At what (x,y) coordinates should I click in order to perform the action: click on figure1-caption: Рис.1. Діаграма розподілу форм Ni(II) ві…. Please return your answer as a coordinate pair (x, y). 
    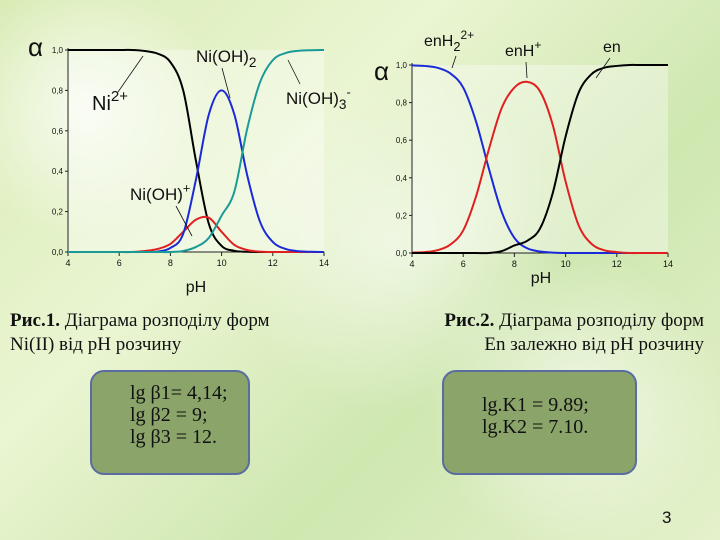
    Looking at the image, I should click on (187, 333).